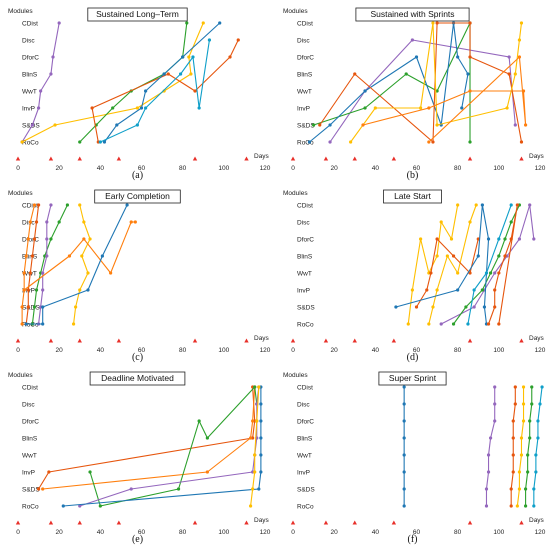 The image size is (550, 548). I want to click on y-axis-label: Modules, so click(20, 375).